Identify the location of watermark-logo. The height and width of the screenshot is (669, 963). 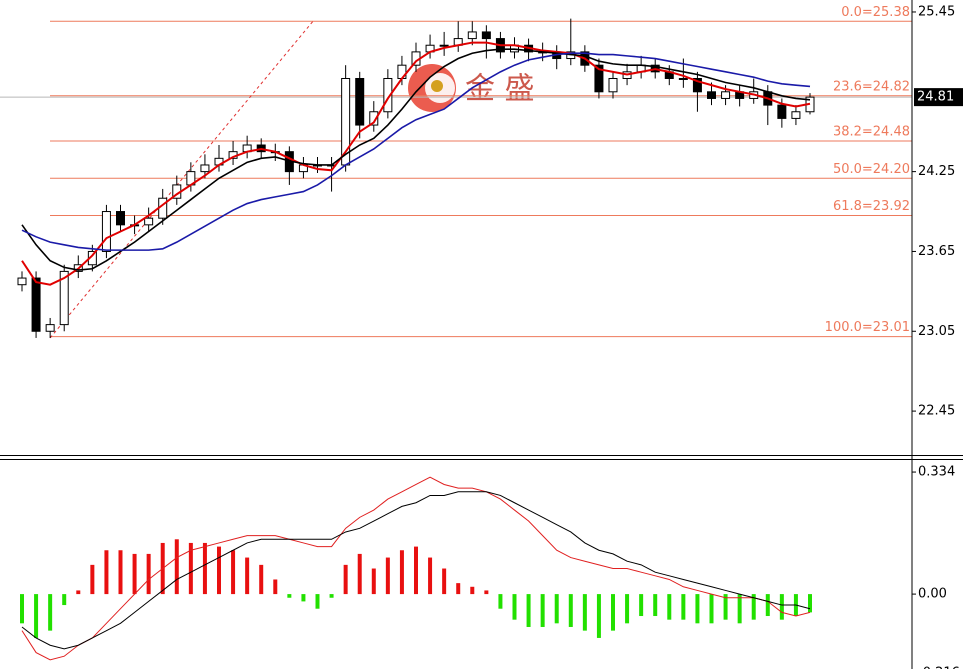
(437, 86).